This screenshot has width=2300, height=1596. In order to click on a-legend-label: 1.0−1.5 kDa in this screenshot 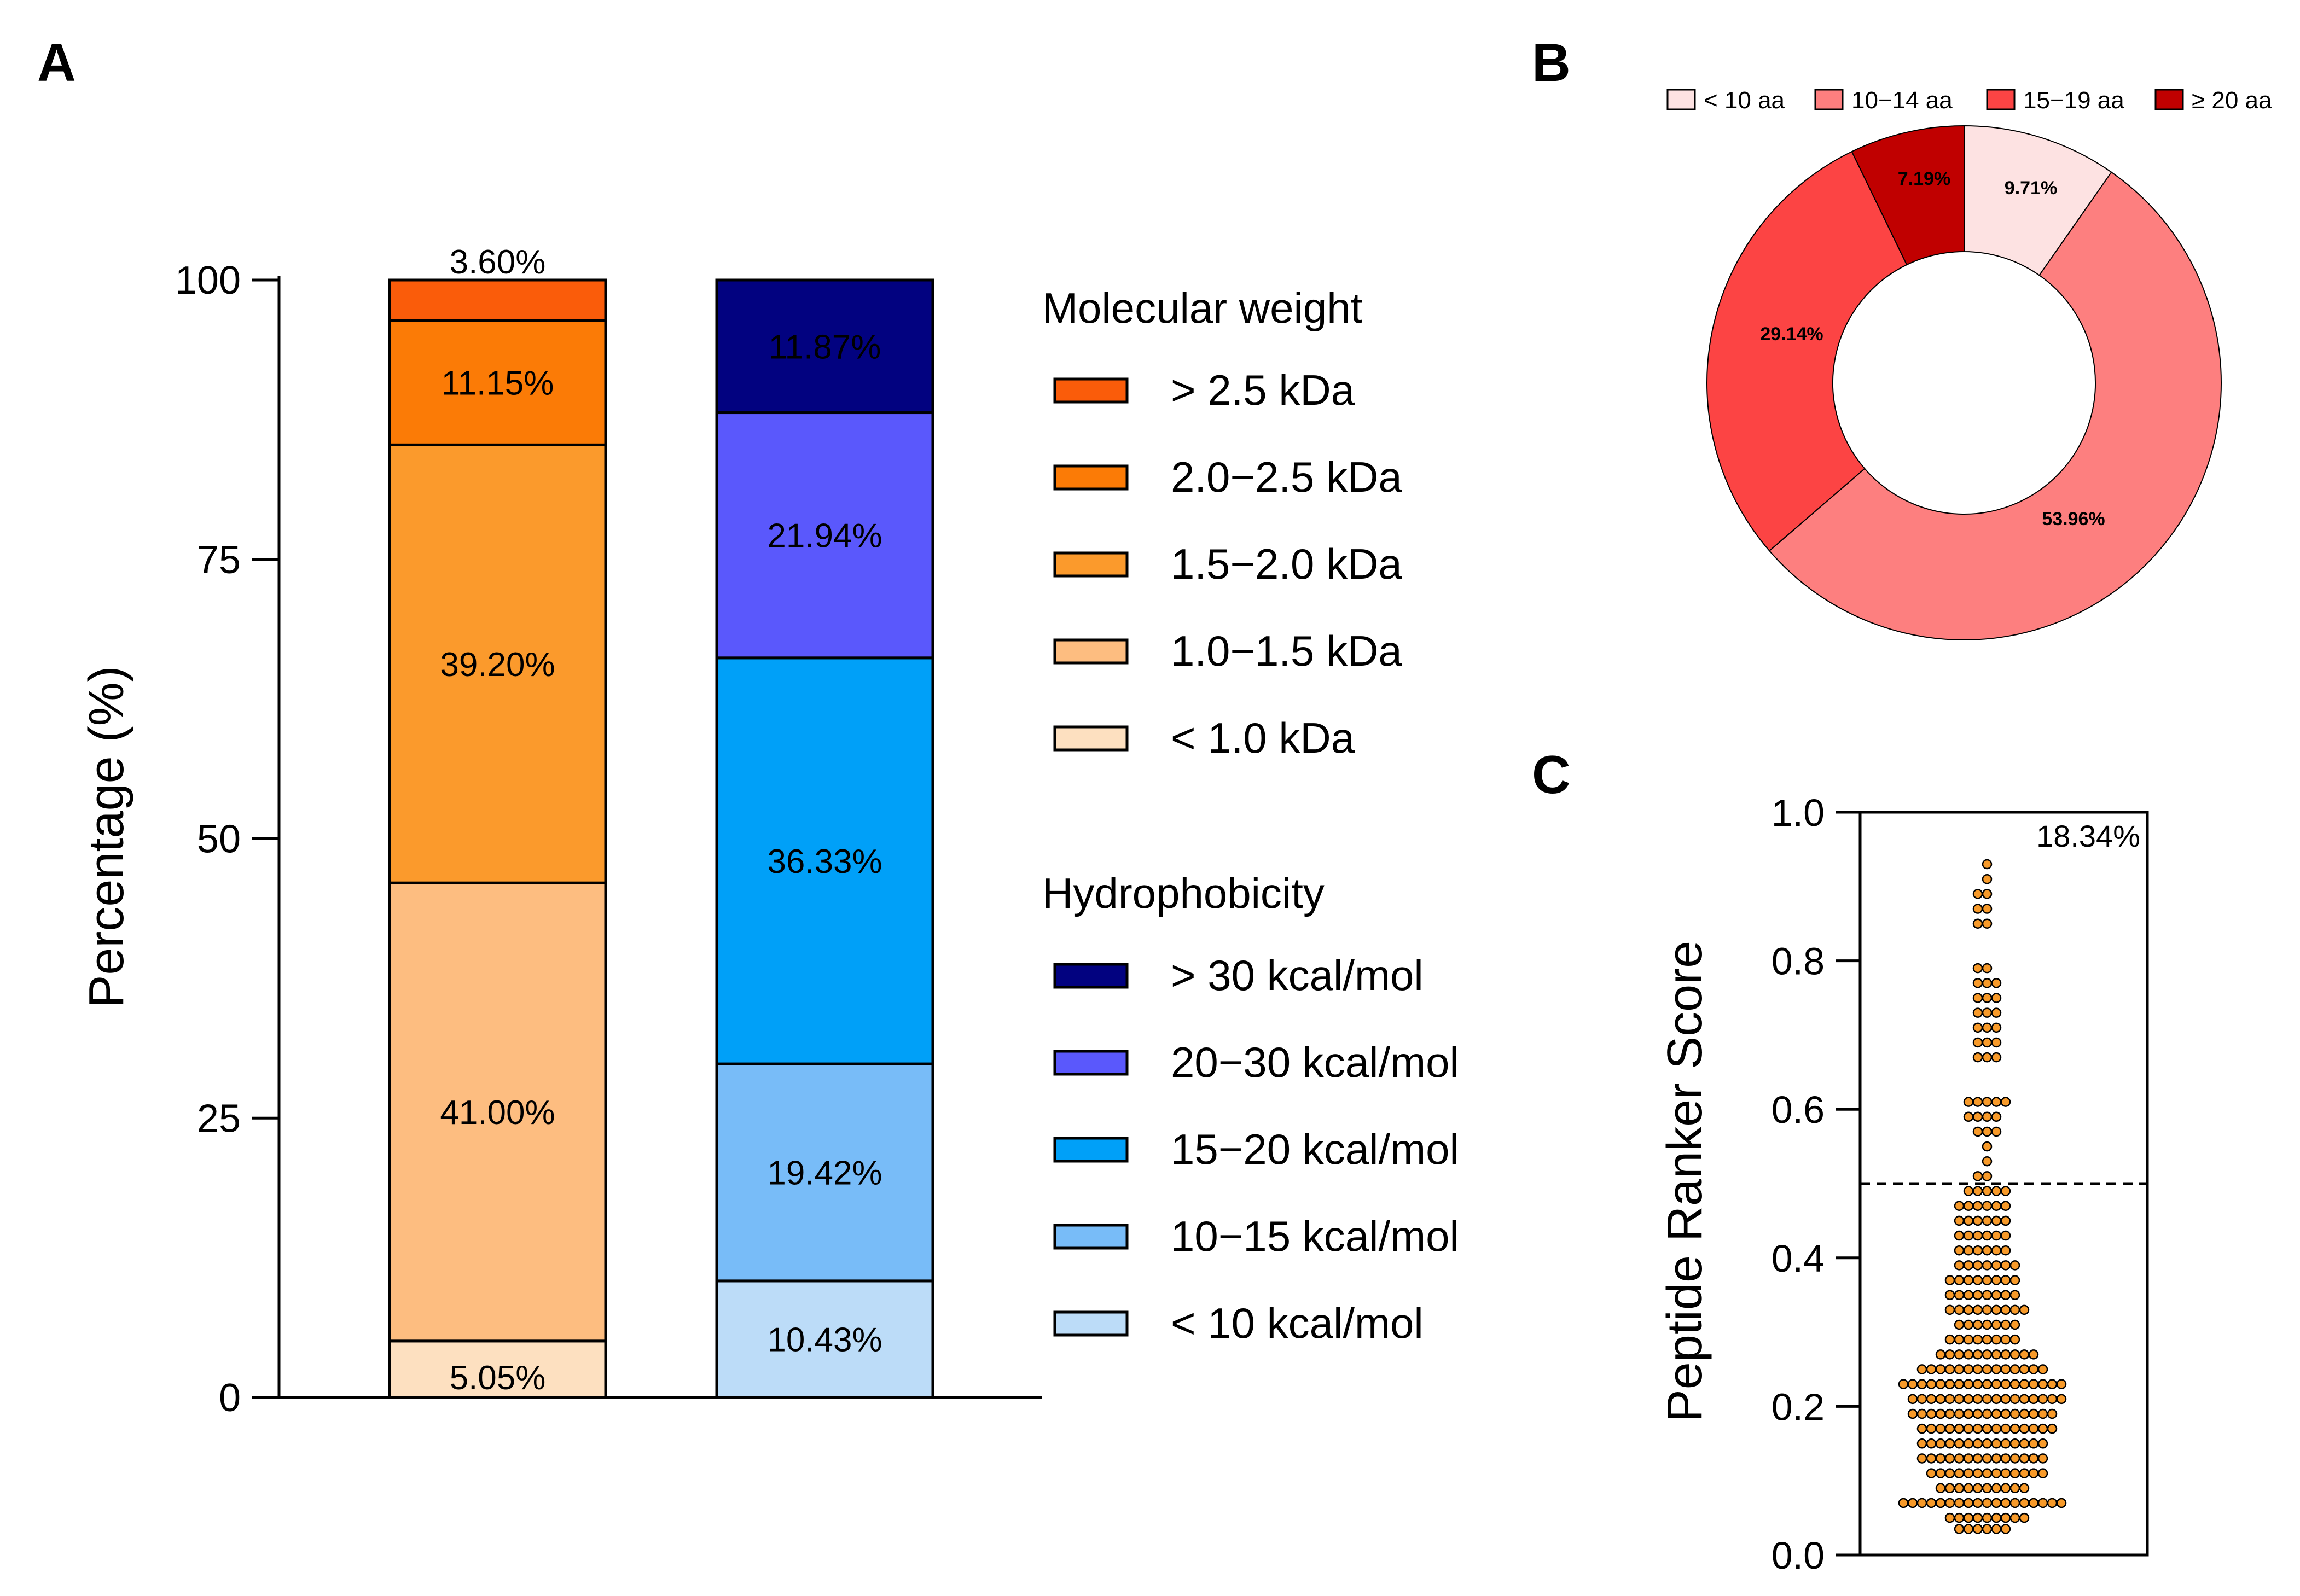, I will do `click(1286, 651)`.